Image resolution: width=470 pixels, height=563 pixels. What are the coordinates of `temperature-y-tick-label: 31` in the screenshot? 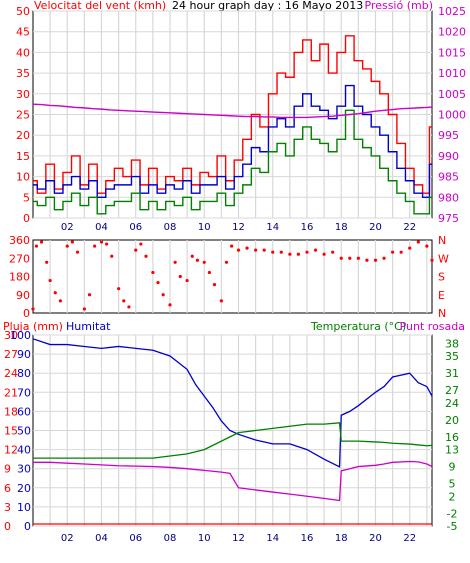 It's located at (452, 373).